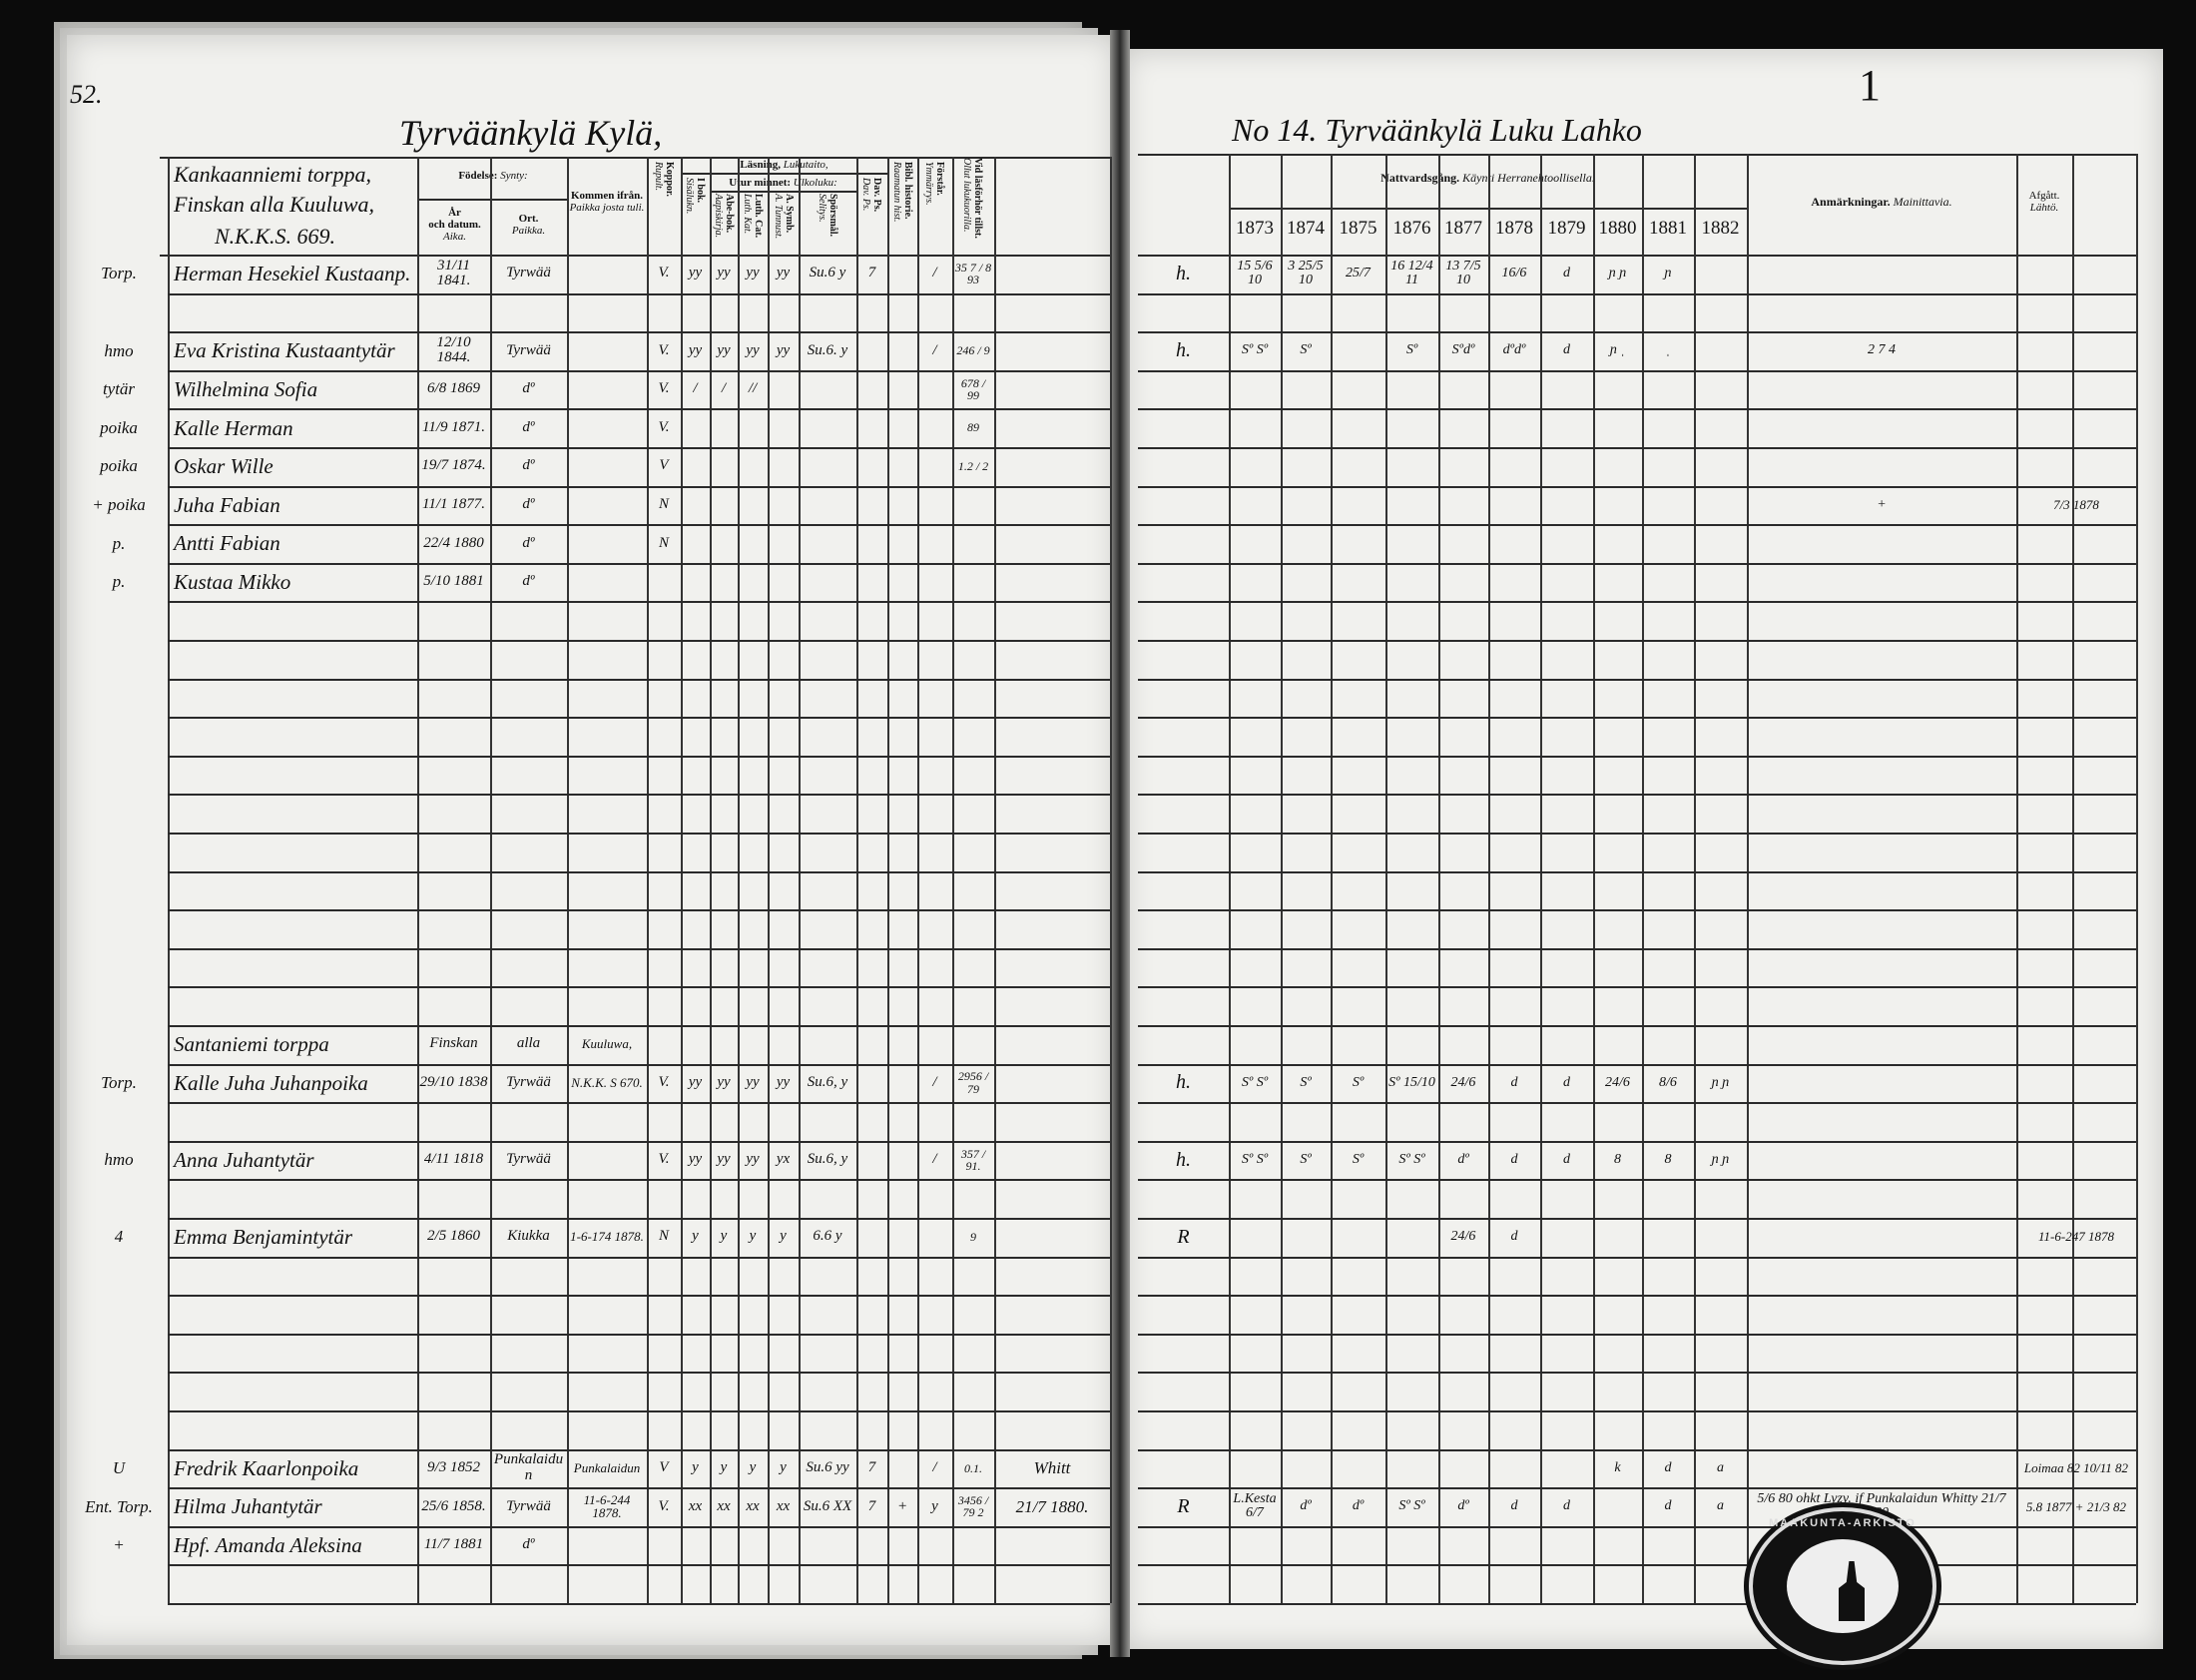 The height and width of the screenshot is (1680, 2196). Describe the element at coordinates (724, 1160) in the screenshot. I see `reading-mark-abe-cell: yy` at that location.